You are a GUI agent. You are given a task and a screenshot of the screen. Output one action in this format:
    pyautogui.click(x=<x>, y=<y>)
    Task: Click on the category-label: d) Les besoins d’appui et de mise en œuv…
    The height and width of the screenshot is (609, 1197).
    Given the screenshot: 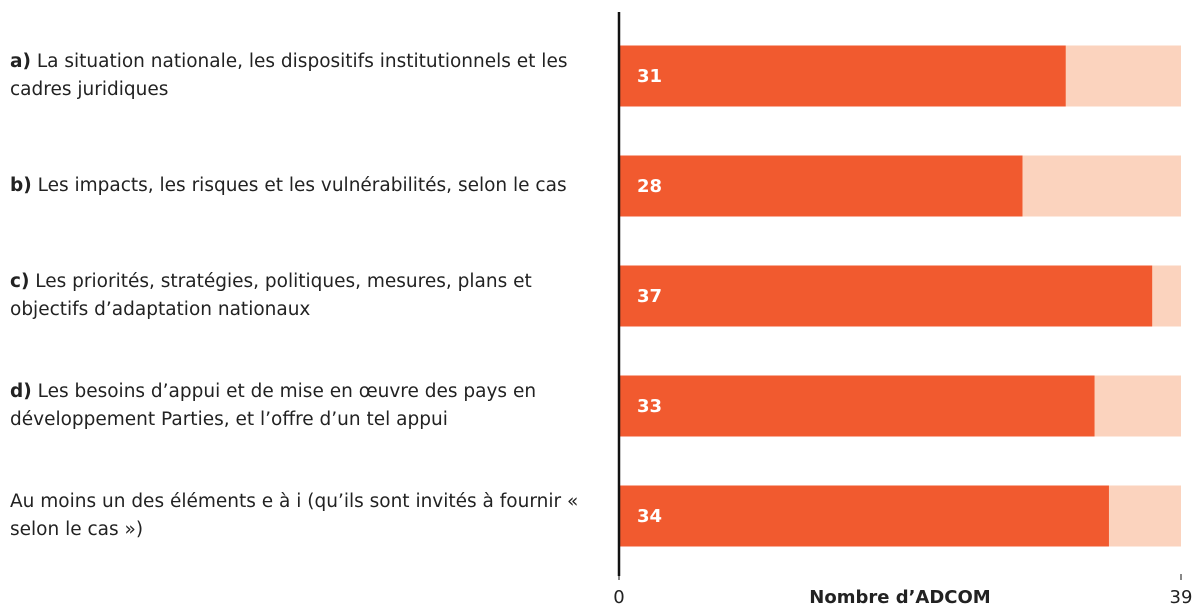 What is the action you would take?
    pyautogui.click(x=273, y=405)
    